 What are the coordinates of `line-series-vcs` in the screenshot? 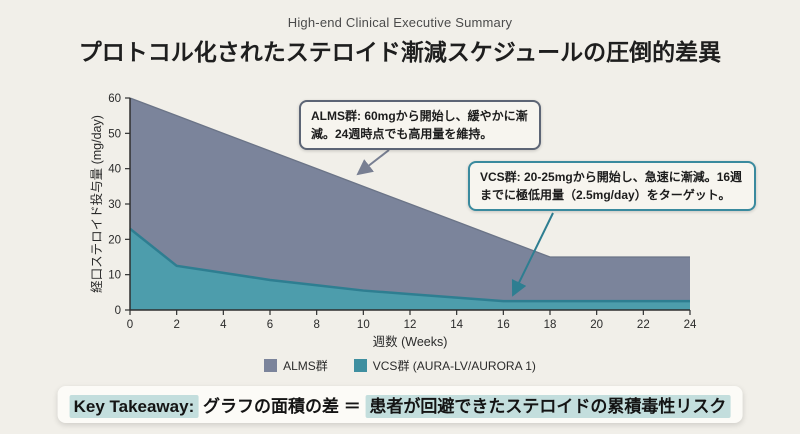 It's located at (409, 265).